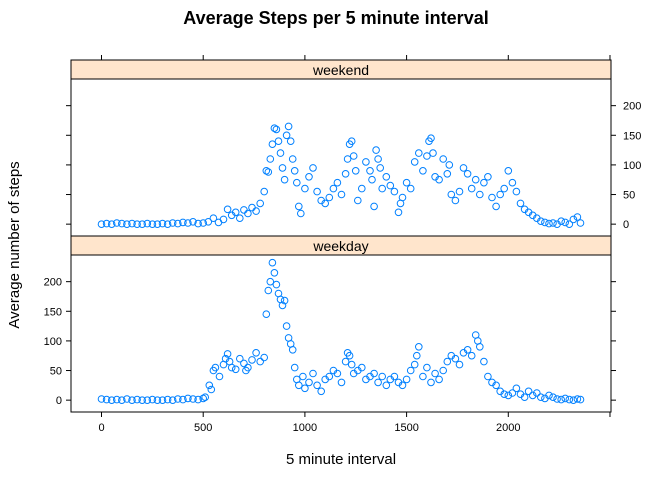 The height and width of the screenshot is (485, 672). What do you see at coordinates (406, 428) in the screenshot?
I see `x-tick-label: 1500` at bounding box center [406, 428].